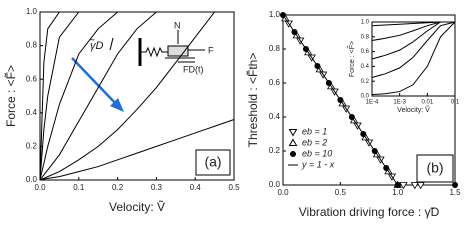  Describe the element at coordinates (111, 44) in the screenshot. I see `increase-arrow` at that location.